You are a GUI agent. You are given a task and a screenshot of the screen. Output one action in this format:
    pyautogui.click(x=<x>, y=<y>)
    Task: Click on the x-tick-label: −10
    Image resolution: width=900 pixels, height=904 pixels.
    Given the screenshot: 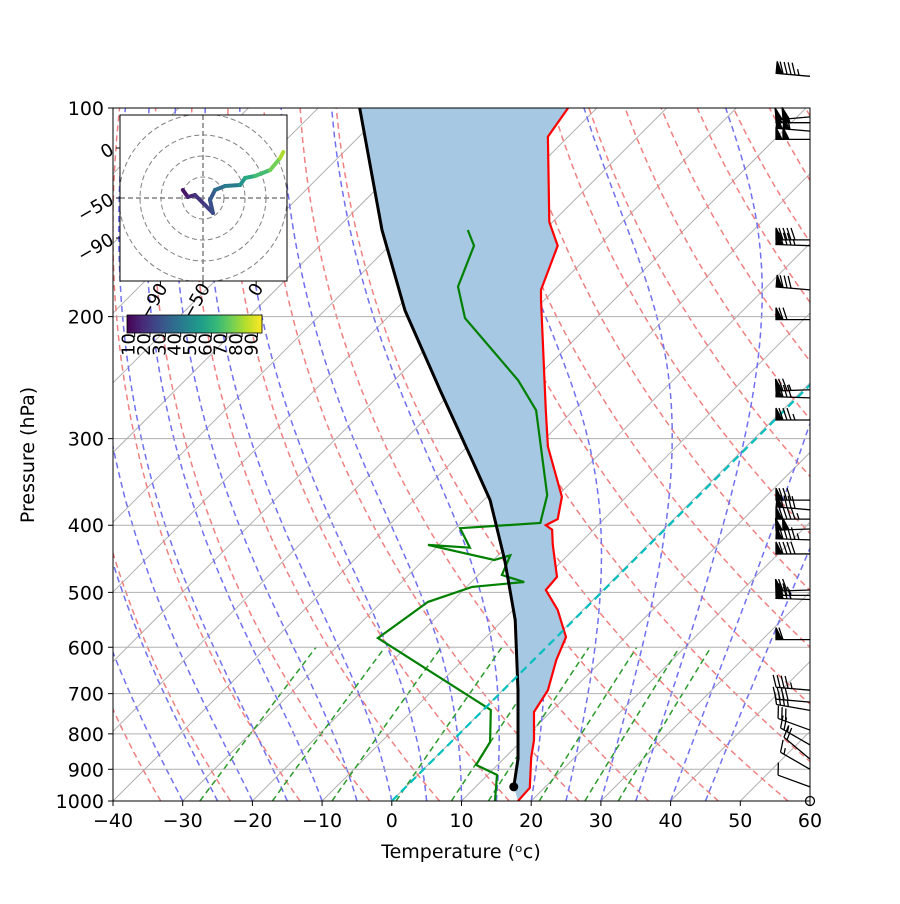 What is the action you would take?
    pyautogui.click(x=322, y=821)
    